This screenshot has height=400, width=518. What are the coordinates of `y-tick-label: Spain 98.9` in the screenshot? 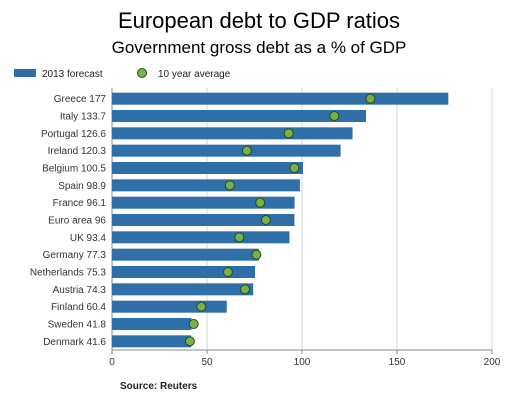 It's located at (82, 186).